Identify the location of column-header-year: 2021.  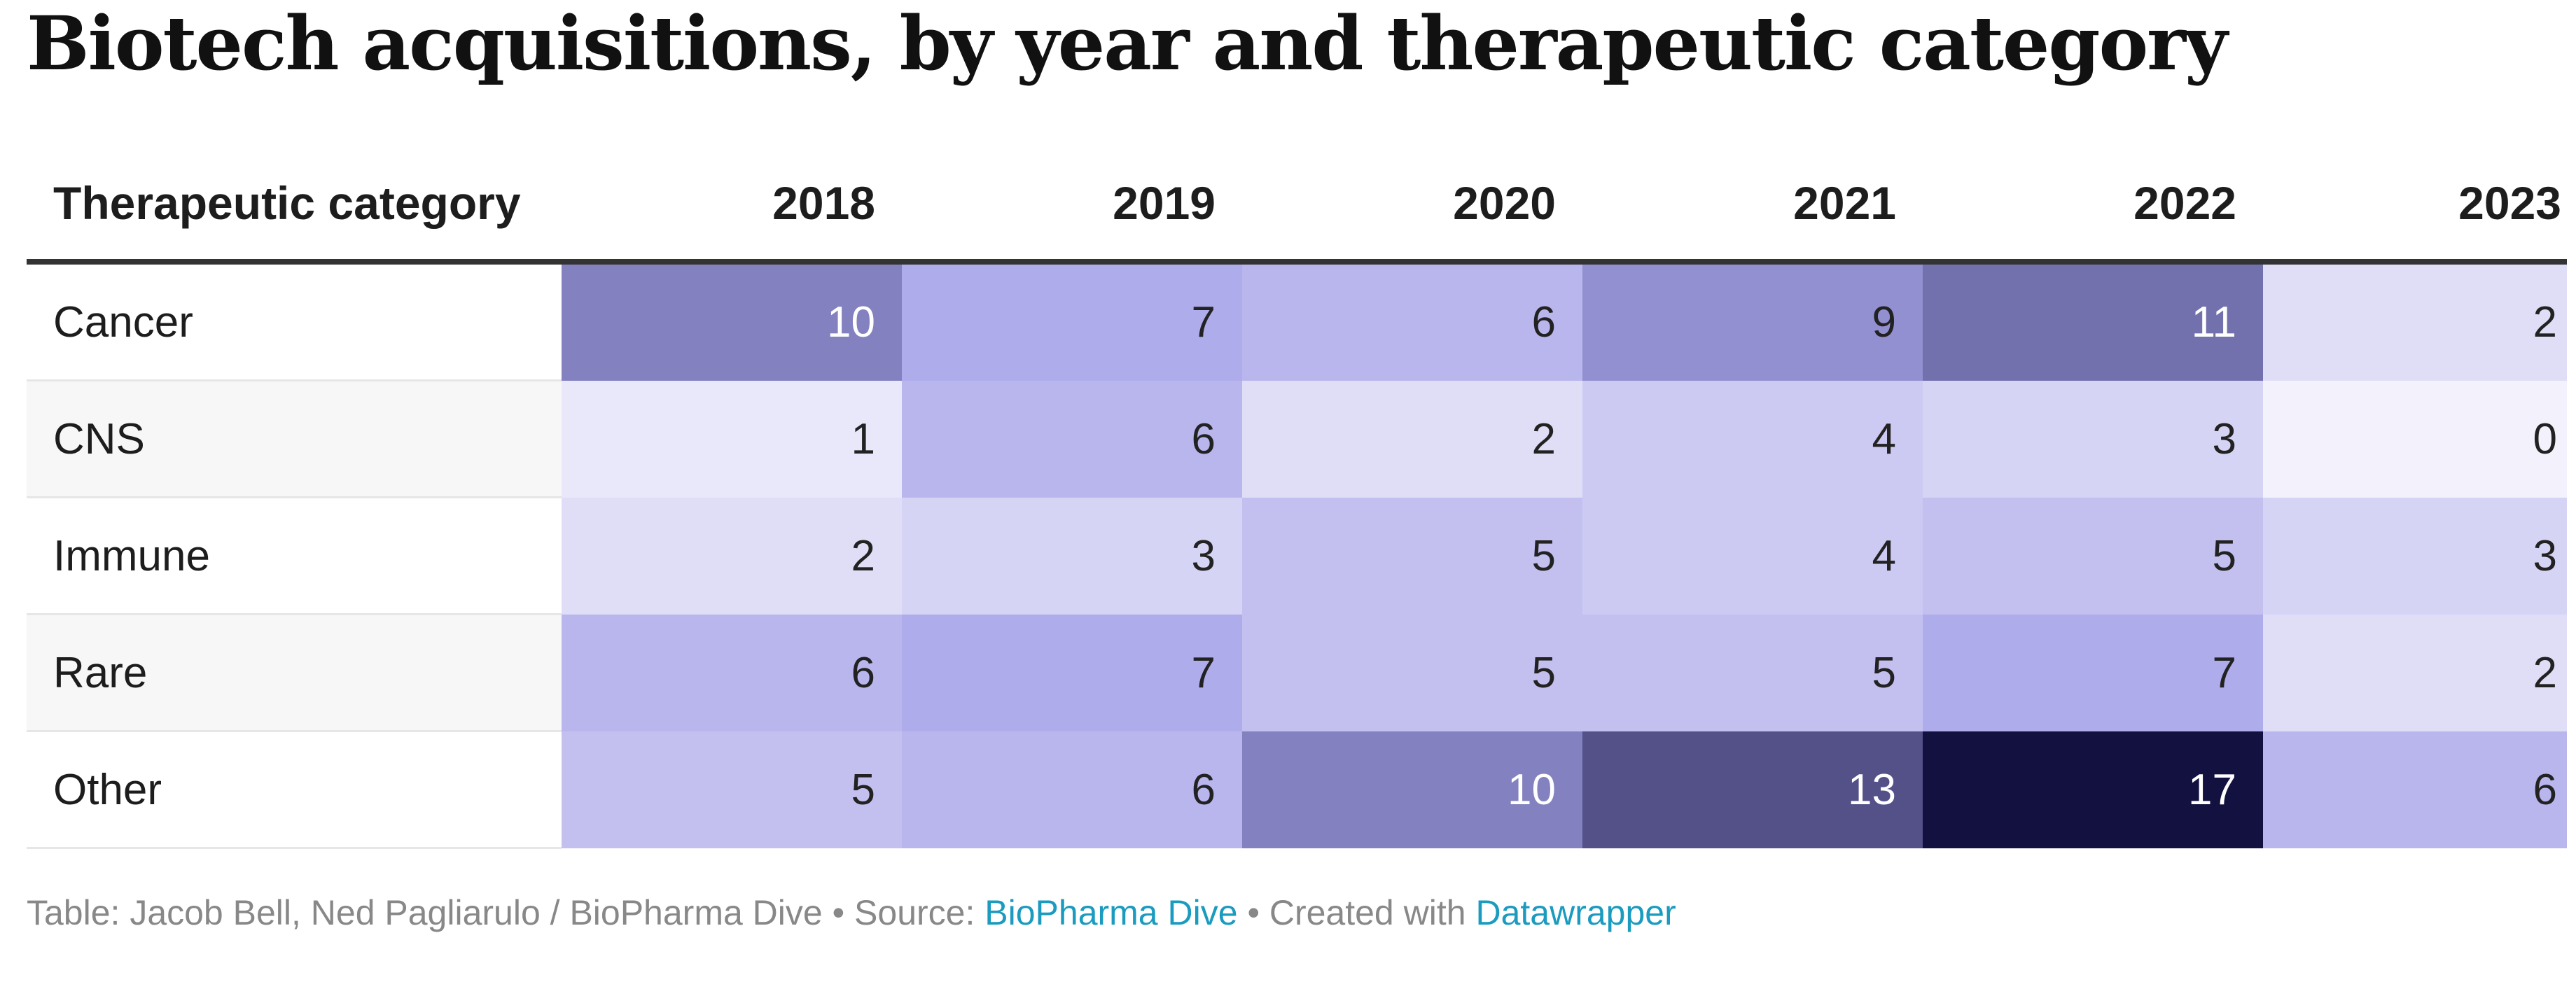
(1752, 206).